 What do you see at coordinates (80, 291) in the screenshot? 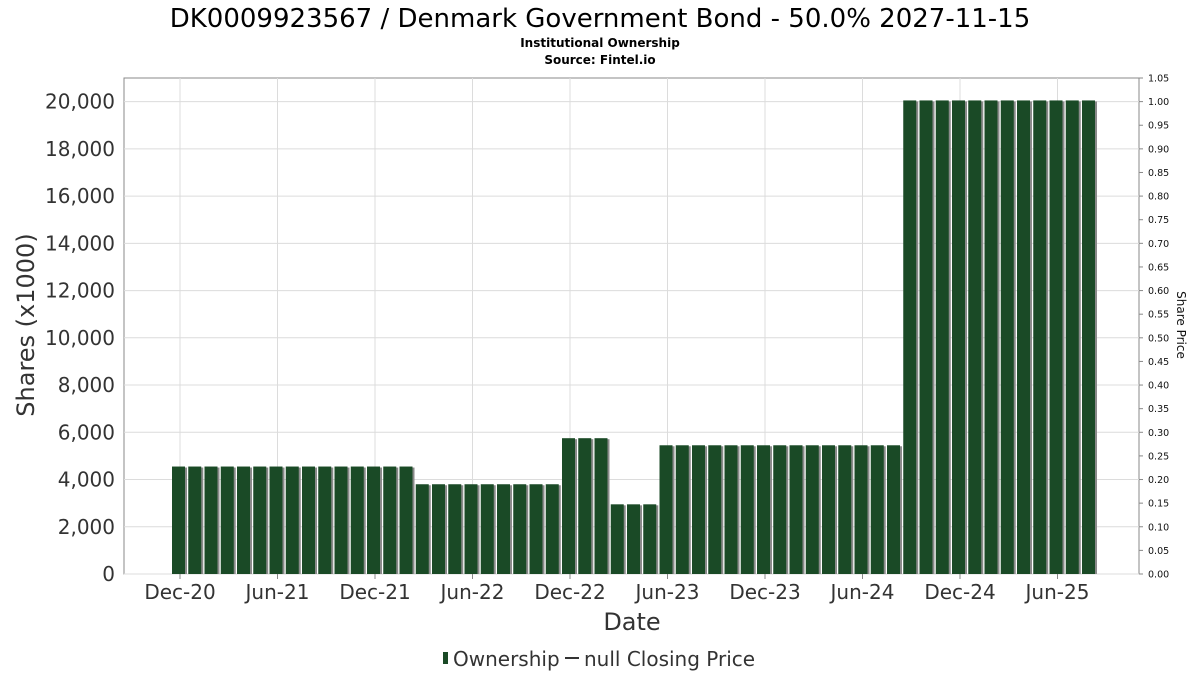
I see `y-tick-label: 12,000` at bounding box center [80, 291].